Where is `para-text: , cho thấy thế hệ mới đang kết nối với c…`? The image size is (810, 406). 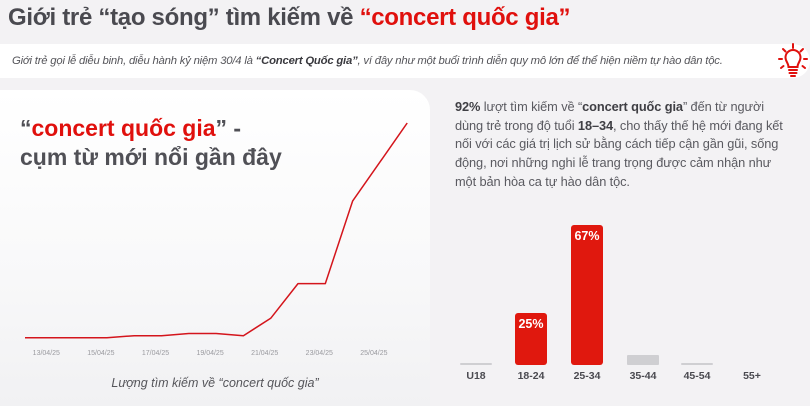 para-text: , cho thấy thế hệ mới đang kết nối với c… is located at coordinates (619, 153).